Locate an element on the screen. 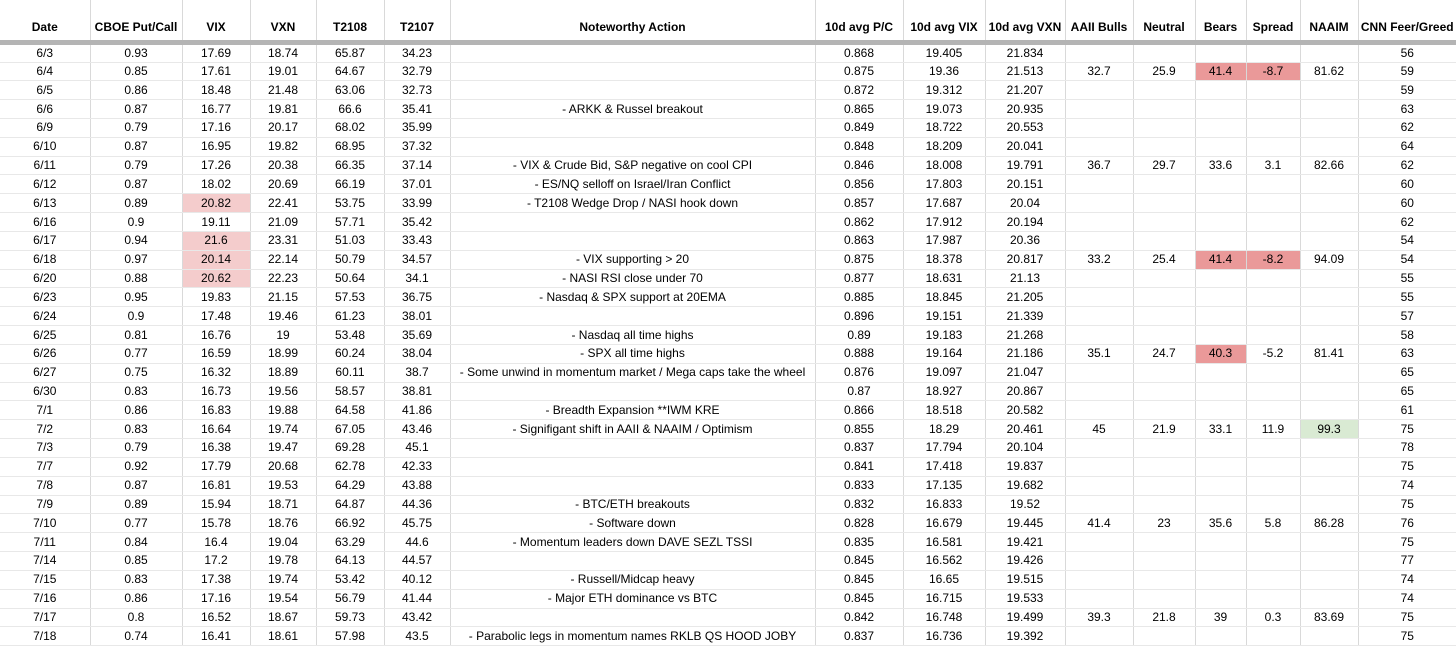 Image resolution: width=1456 pixels, height=650 pixels. cell-cnn: 62 is located at coordinates (1407, 222).